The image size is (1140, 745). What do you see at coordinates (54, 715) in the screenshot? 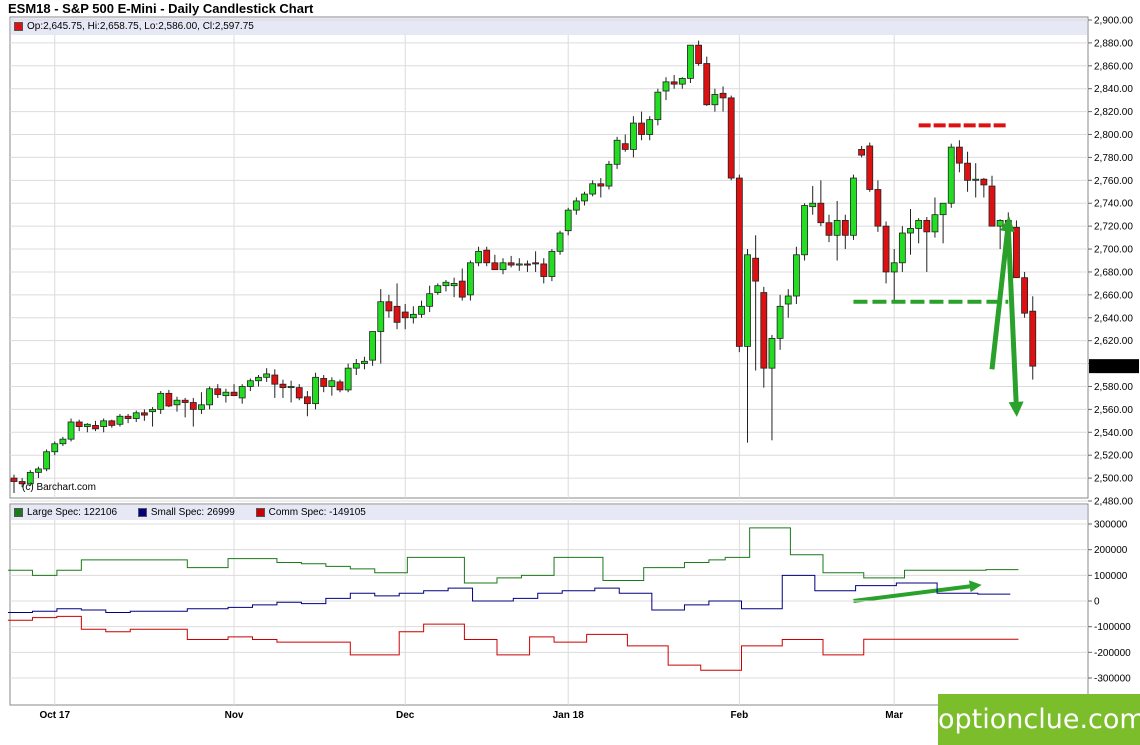
I see `date-label: Oct 17` at bounding box center [54, 715].